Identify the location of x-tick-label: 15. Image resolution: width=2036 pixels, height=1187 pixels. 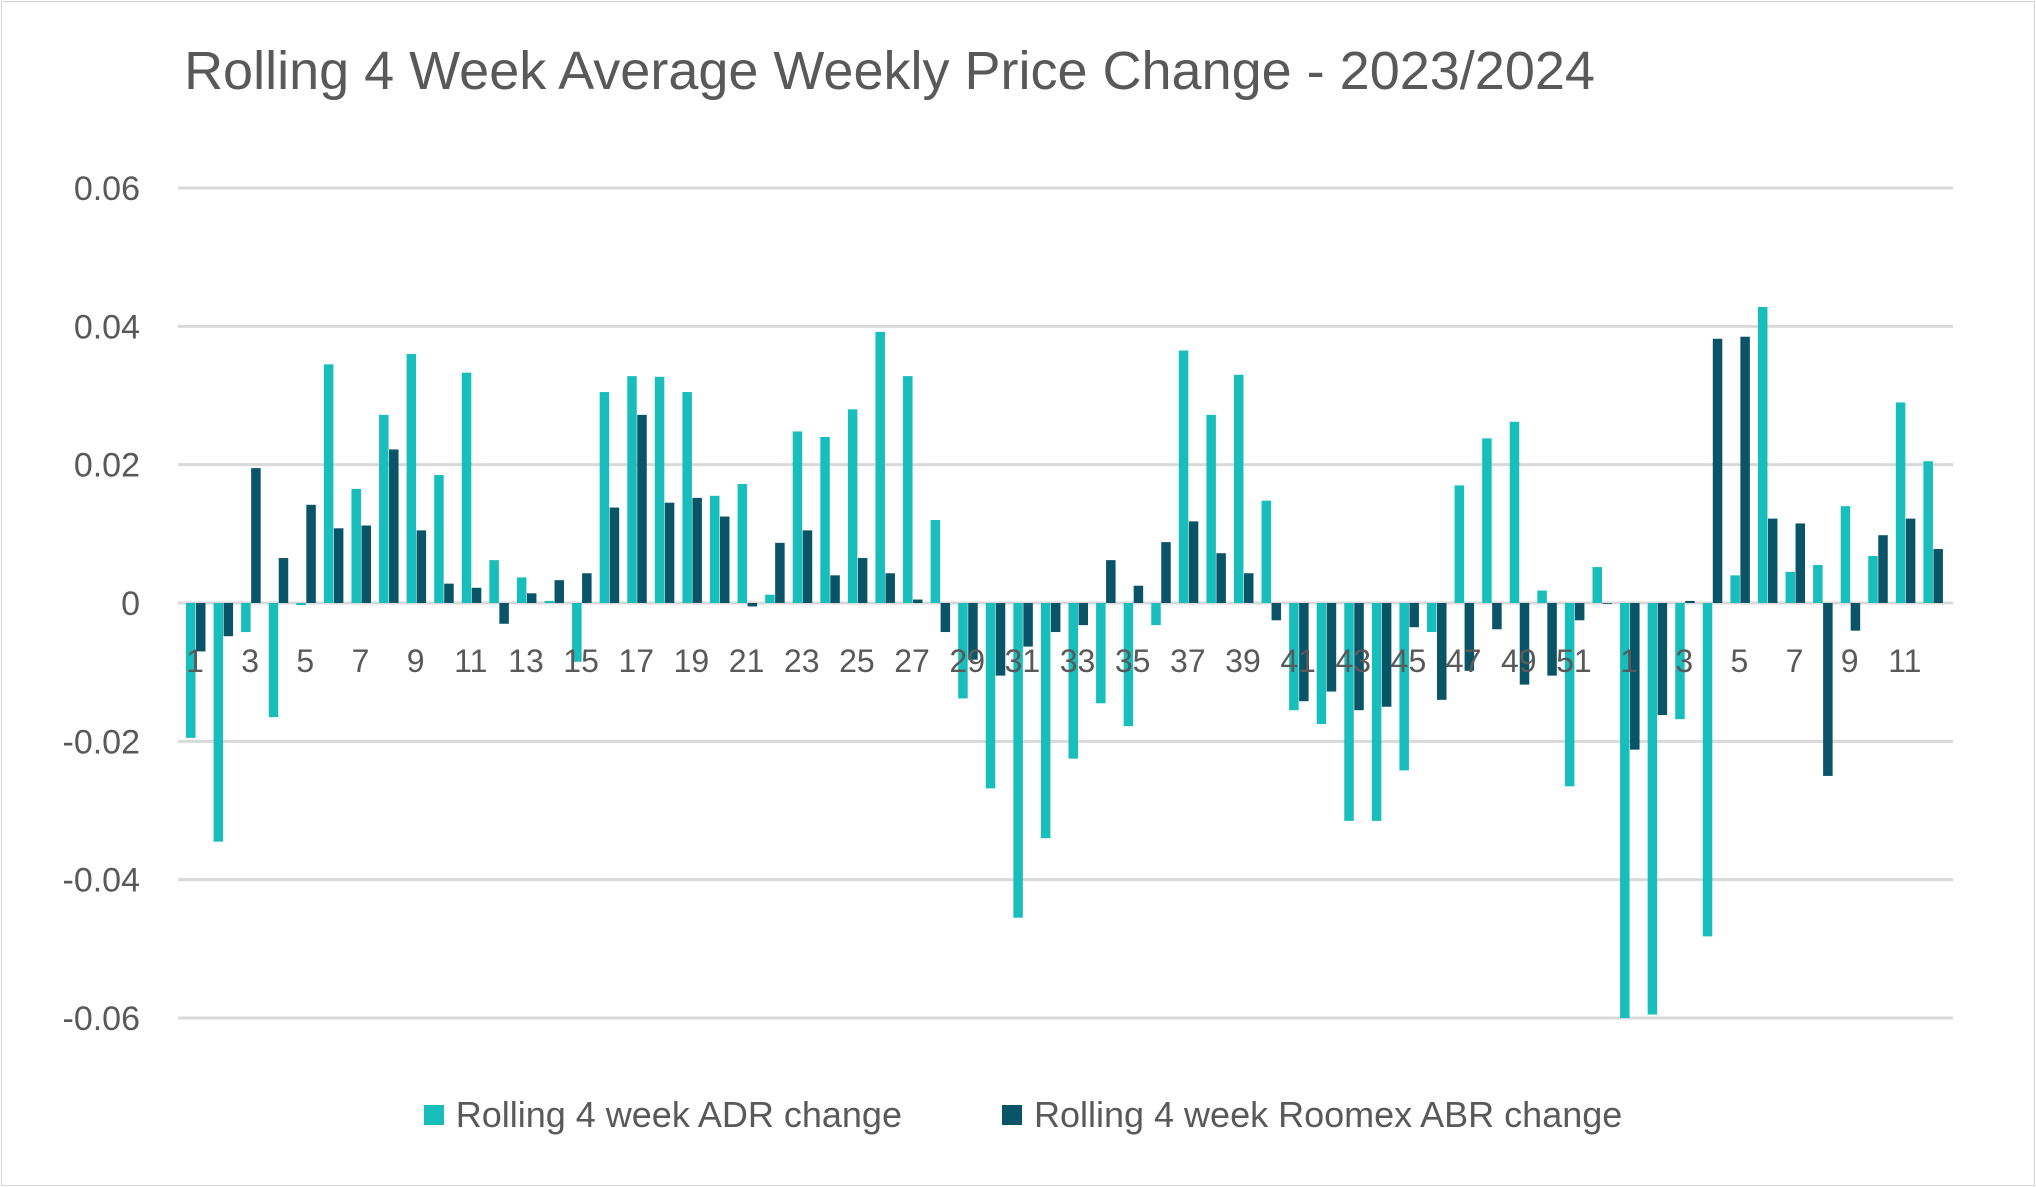
(581, 661).